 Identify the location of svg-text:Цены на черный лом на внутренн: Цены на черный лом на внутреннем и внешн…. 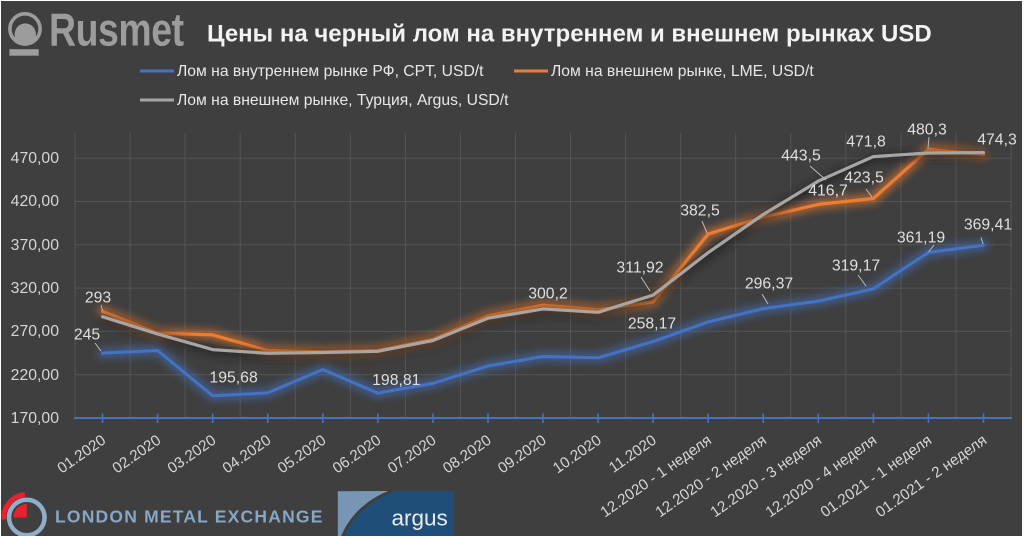
(569, 34).